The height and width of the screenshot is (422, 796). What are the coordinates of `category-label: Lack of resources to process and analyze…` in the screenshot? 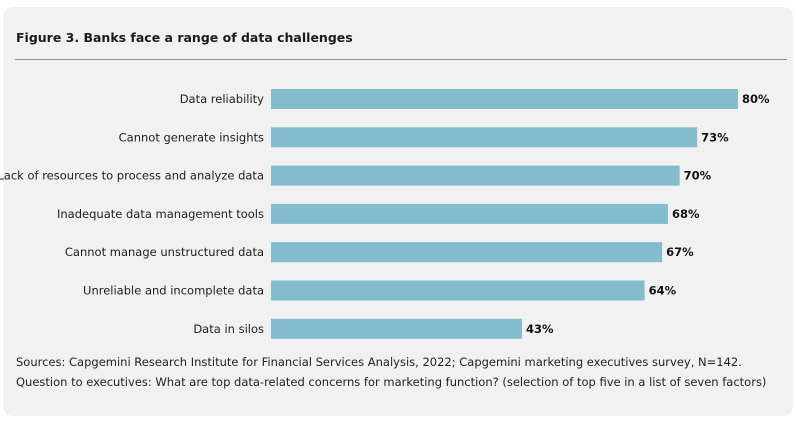 It's located at (132, 176).